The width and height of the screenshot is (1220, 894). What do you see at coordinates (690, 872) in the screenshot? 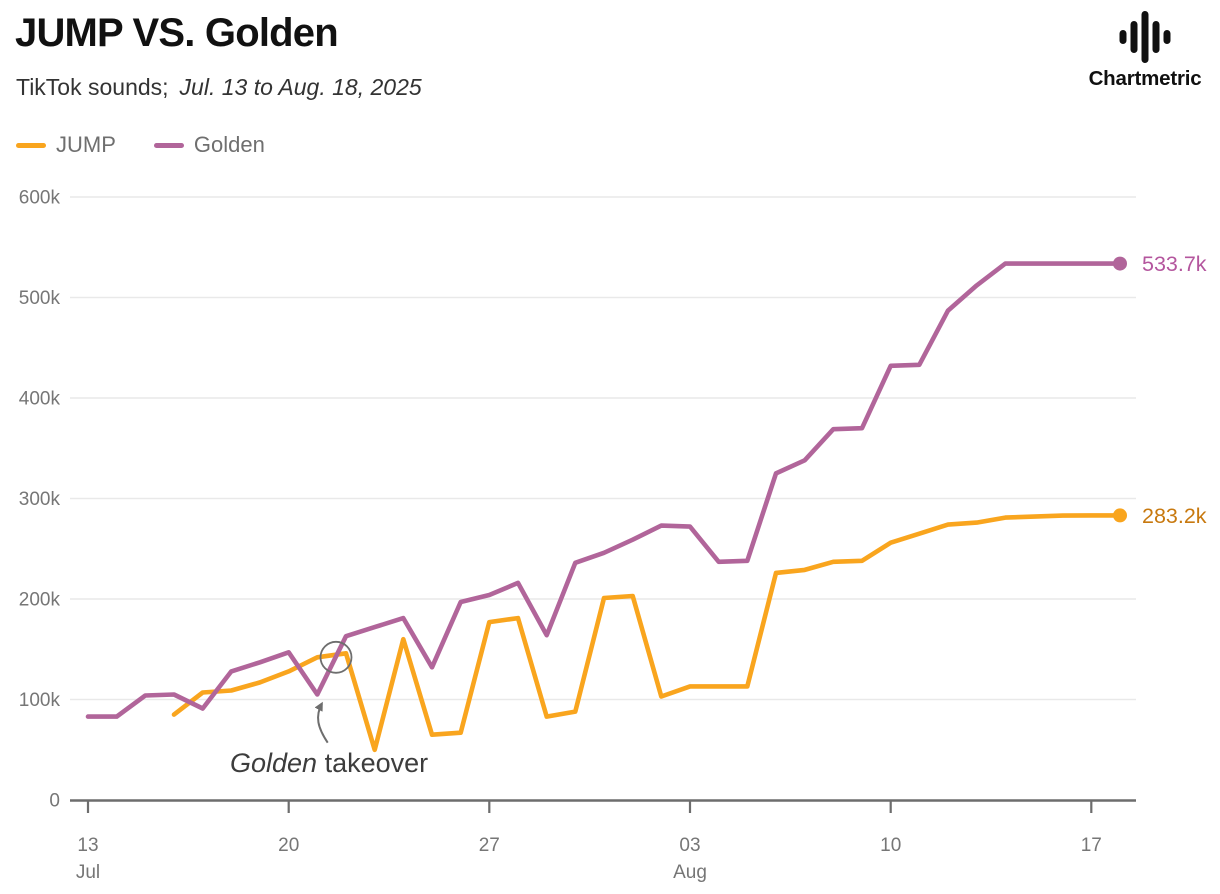
I see `x-month-label: Aug` at bounding box center [690, 872].